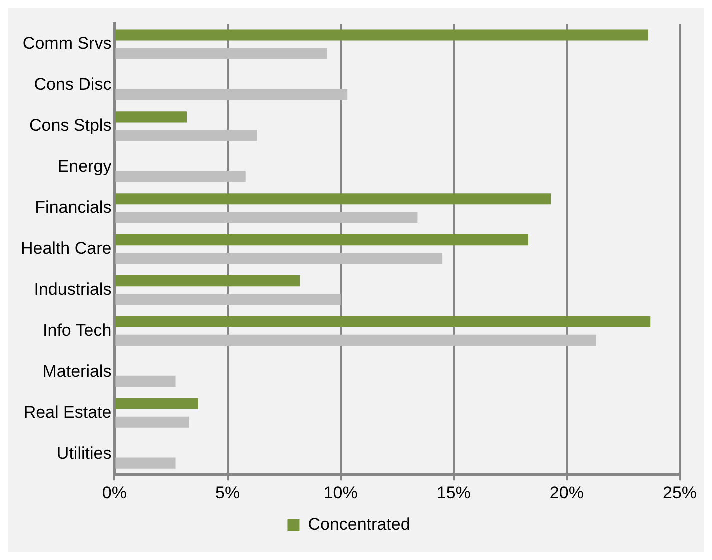 This screenshot has height=560, width=712. I want to click on x-tick-label: 5%, so click(227, 492).